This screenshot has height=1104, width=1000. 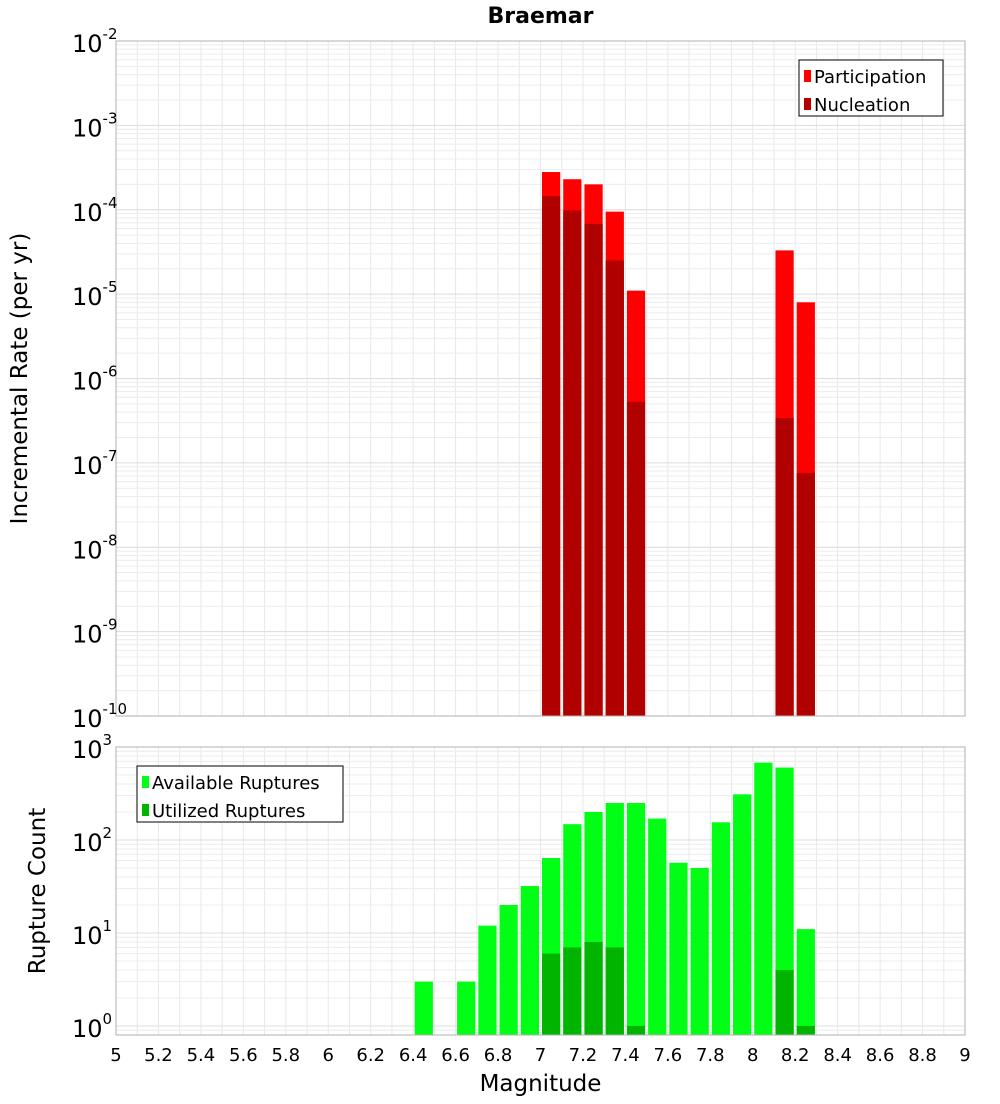 What do you see at coordinates (583, 1055) in the screenshot?
I see `x-tick-label: 7.2` at bounding box center [583, 1055].